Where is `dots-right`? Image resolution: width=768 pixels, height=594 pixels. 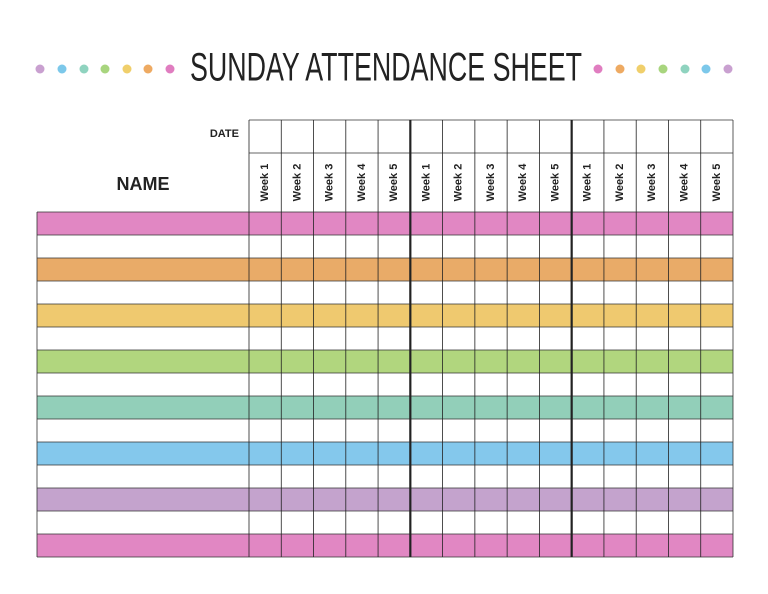
dots-right is located at coordinates (663, 69).